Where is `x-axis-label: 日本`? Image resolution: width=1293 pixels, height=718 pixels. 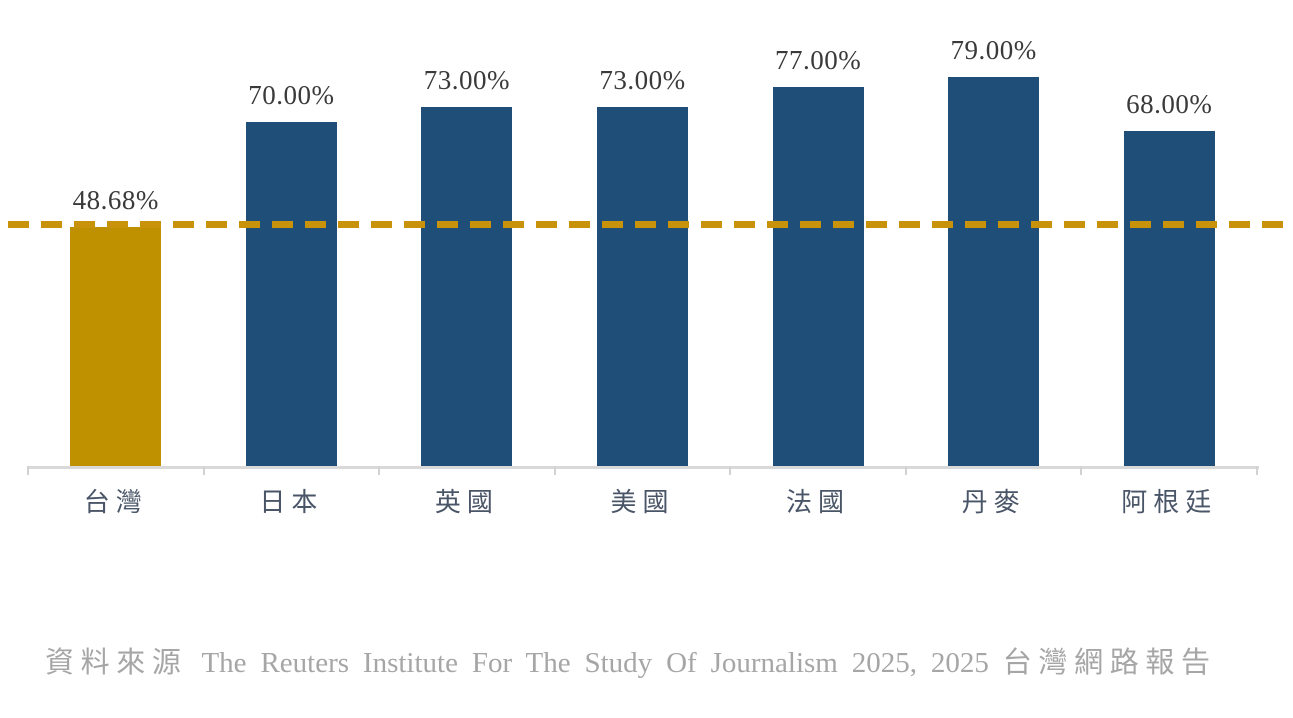
x-axis-label: 日本 is located at coordinates (291, 502).